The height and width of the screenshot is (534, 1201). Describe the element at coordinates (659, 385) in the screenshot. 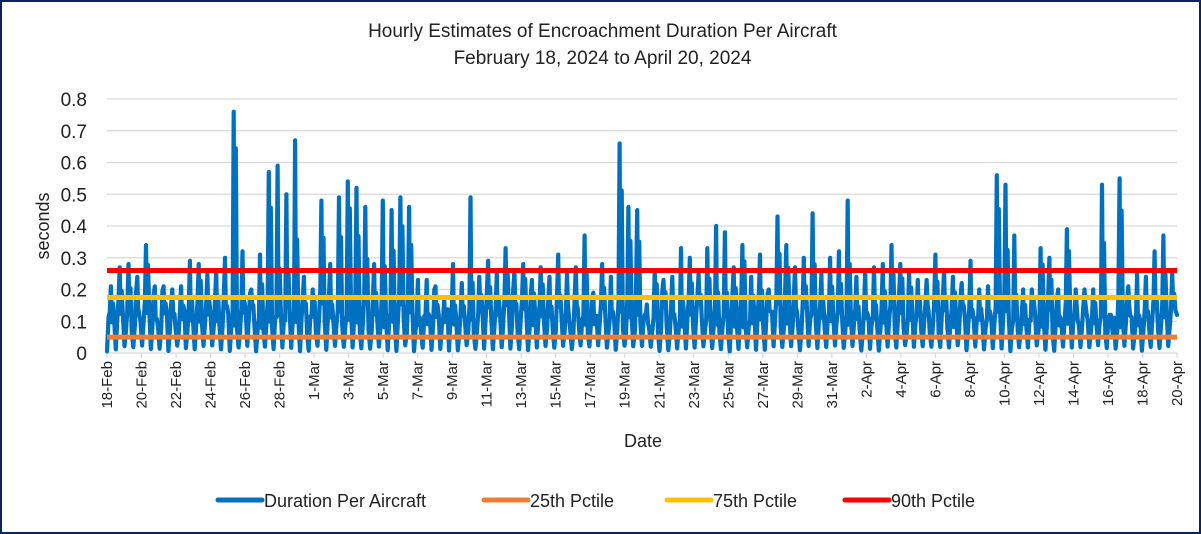

I see `x-tick-label: 21-Mar` at that location.